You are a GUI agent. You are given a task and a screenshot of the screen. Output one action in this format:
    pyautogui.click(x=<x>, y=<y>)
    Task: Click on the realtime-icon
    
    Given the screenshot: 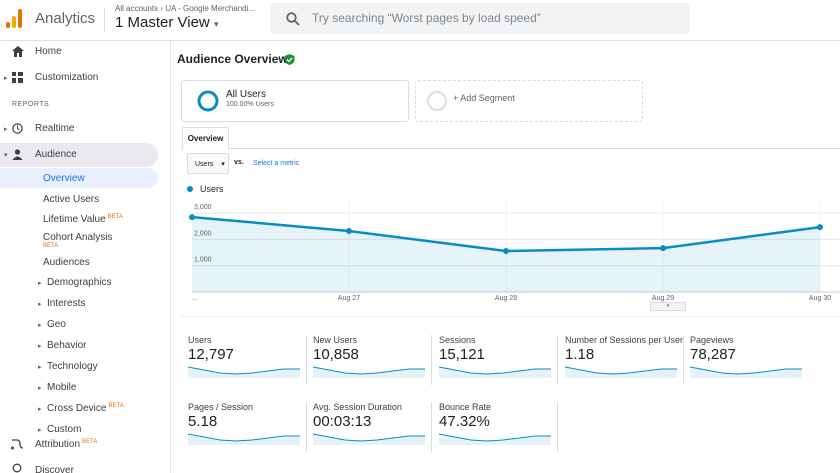 What is the action you would take?
    pyautogui.click(x=17, y=128)
    